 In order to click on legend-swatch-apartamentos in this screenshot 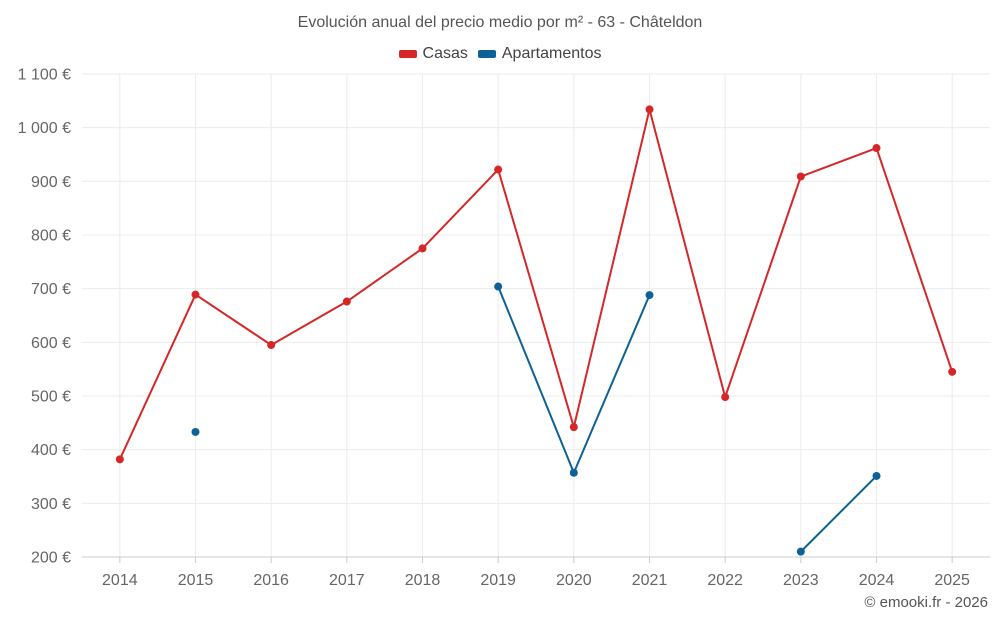, I will do `click(486, 54)`.